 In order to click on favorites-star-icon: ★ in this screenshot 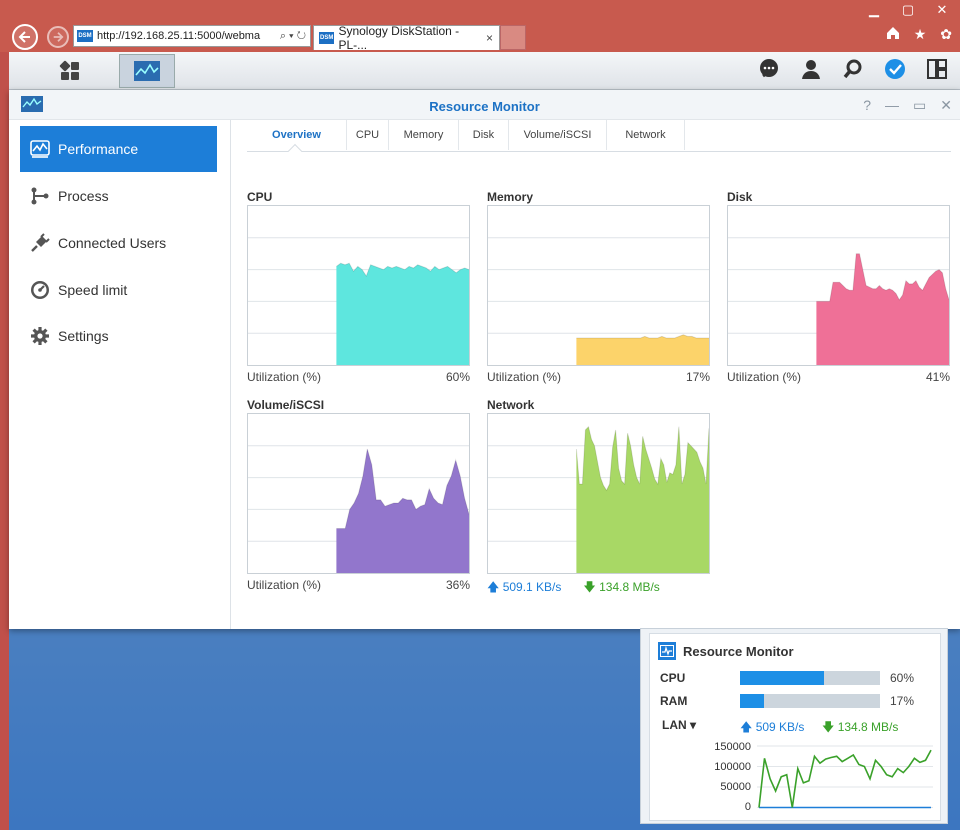, I will do `click(920, 34)`.